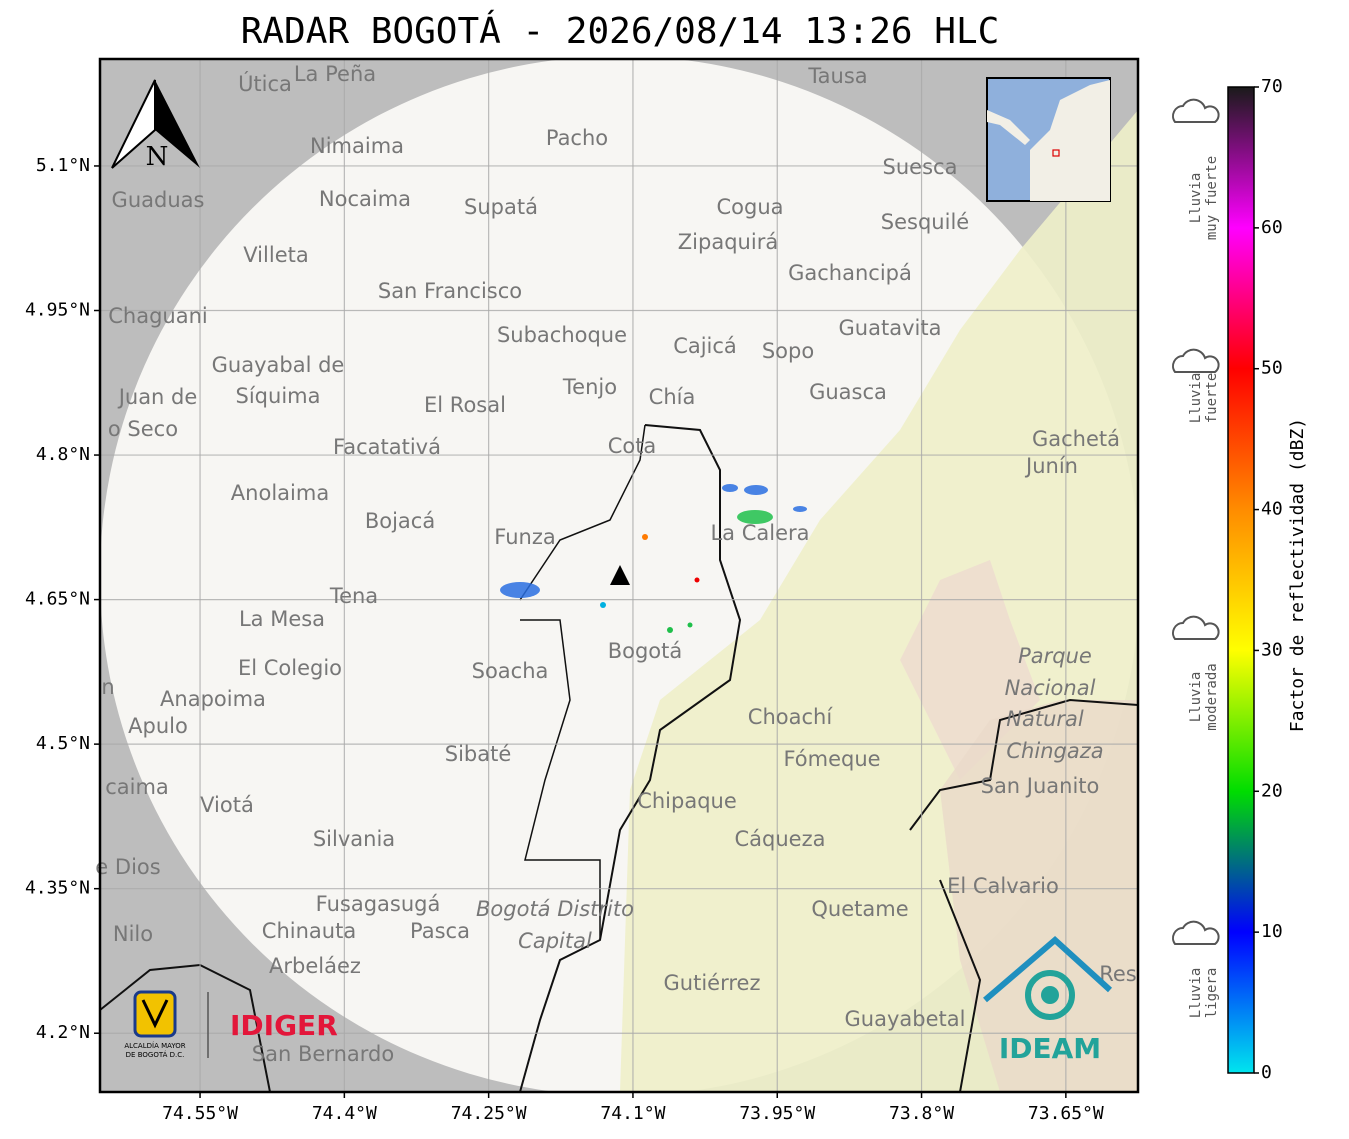 This screenshot has height=1139, width=1349. What do you see at coordinates (465, 405) in the screenshot?
I see `place-label: El Rosal` at bounding box center [465, 405].